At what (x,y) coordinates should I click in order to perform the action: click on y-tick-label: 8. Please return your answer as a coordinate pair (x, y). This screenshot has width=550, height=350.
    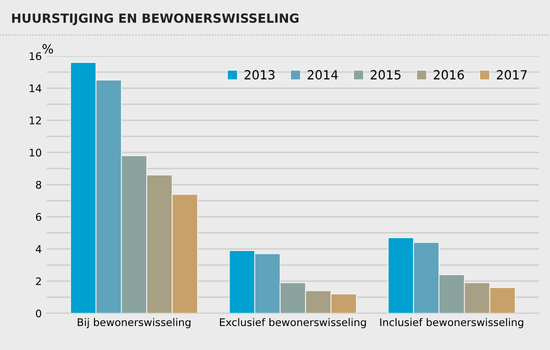
    Looking at the image, I should click on (39, 184).